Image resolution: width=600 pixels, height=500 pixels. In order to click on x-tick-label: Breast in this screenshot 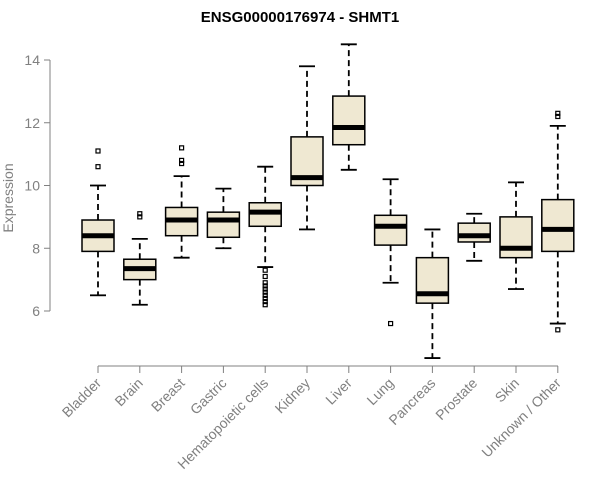, I will do `click(168, 395)`.